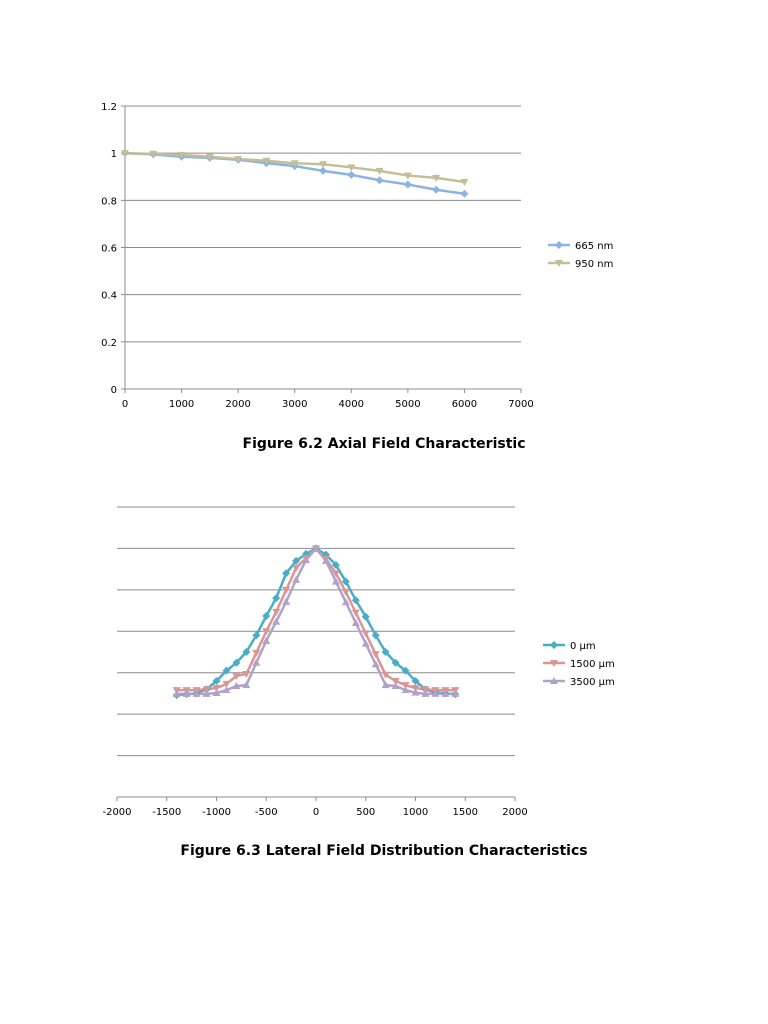 This screenshot has height=1024, width=768. I want to click on y-tick-label: 0.8, so click(109, 201).